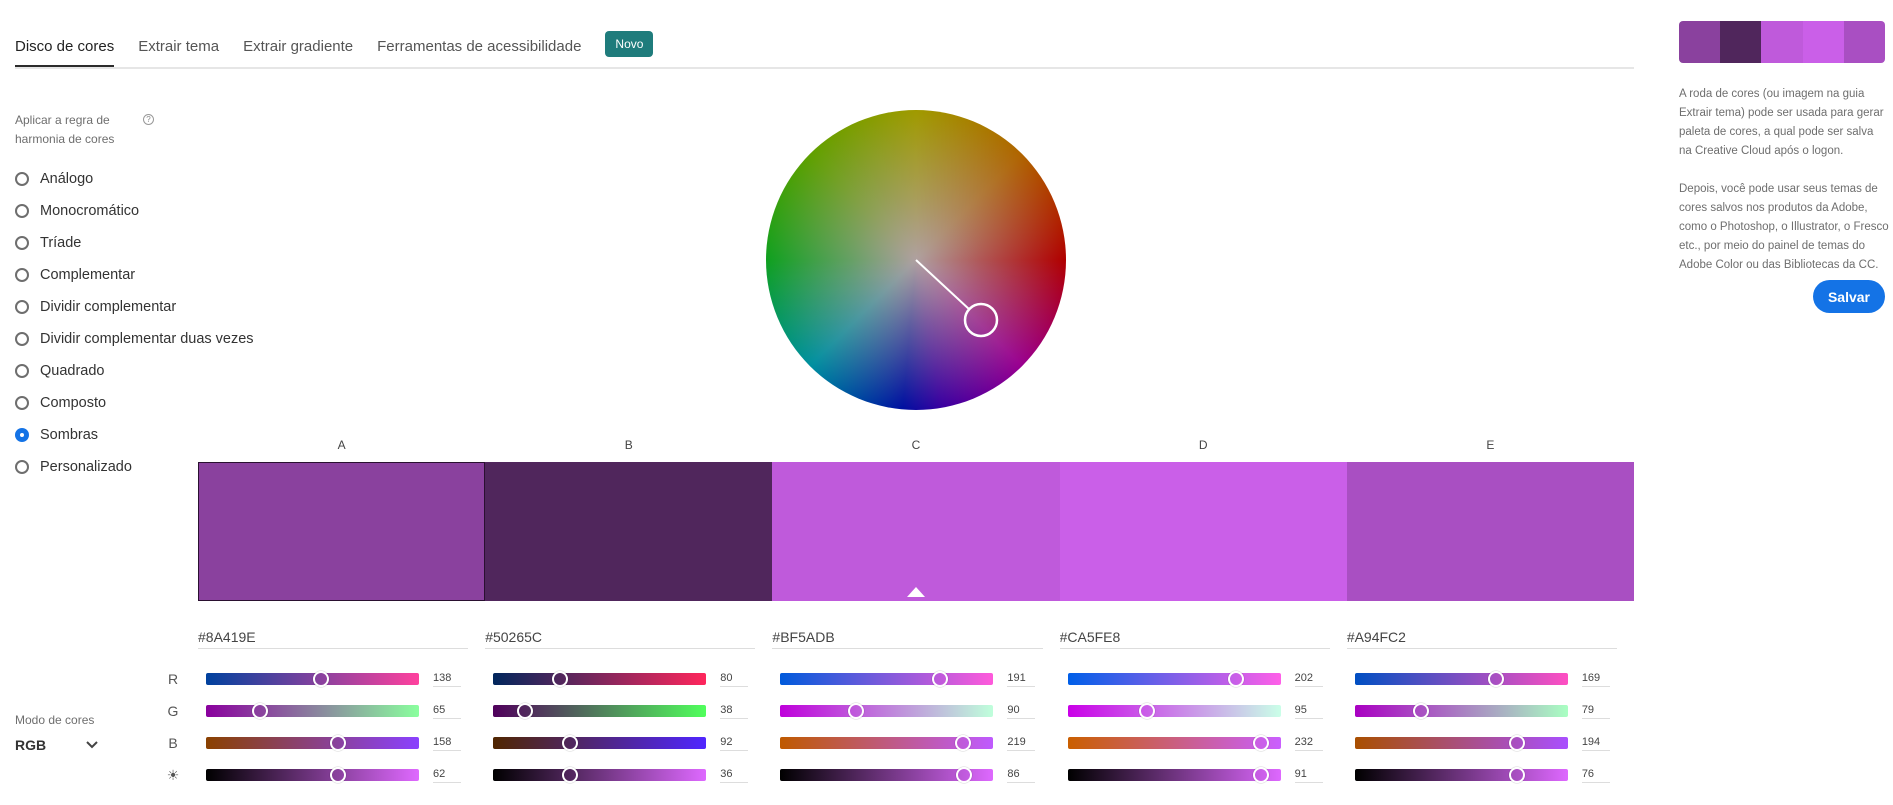  What do you see at coordinates (134, 211) in the screenshot?
I see `harmony-option: Monocromático` at bounding box center [134, 211].